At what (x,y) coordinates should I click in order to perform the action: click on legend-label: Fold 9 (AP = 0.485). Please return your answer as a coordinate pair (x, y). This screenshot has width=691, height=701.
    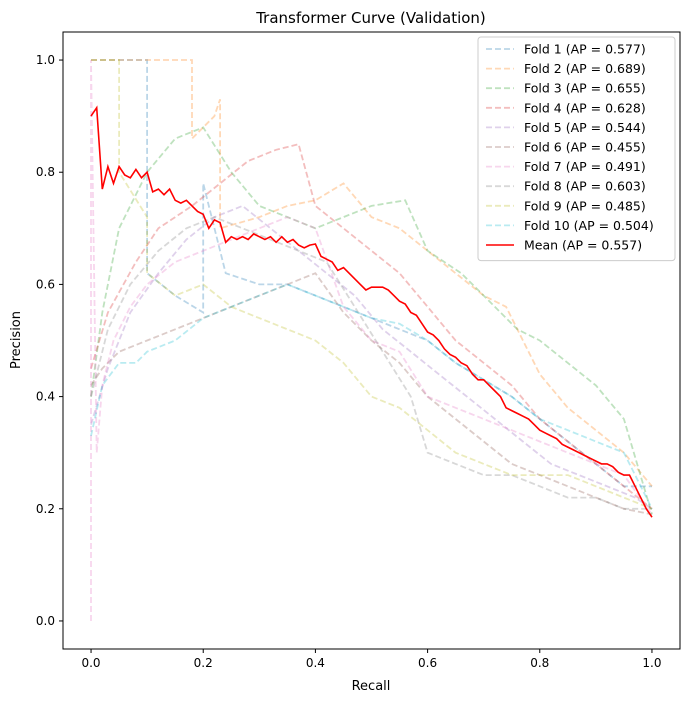
    Looking at the image, I should click on (585, 205).